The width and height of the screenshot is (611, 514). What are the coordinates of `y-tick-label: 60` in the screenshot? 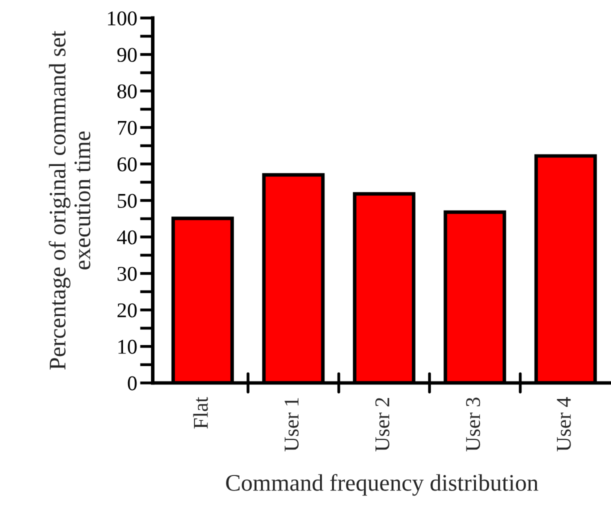 It's located at (127, 164).